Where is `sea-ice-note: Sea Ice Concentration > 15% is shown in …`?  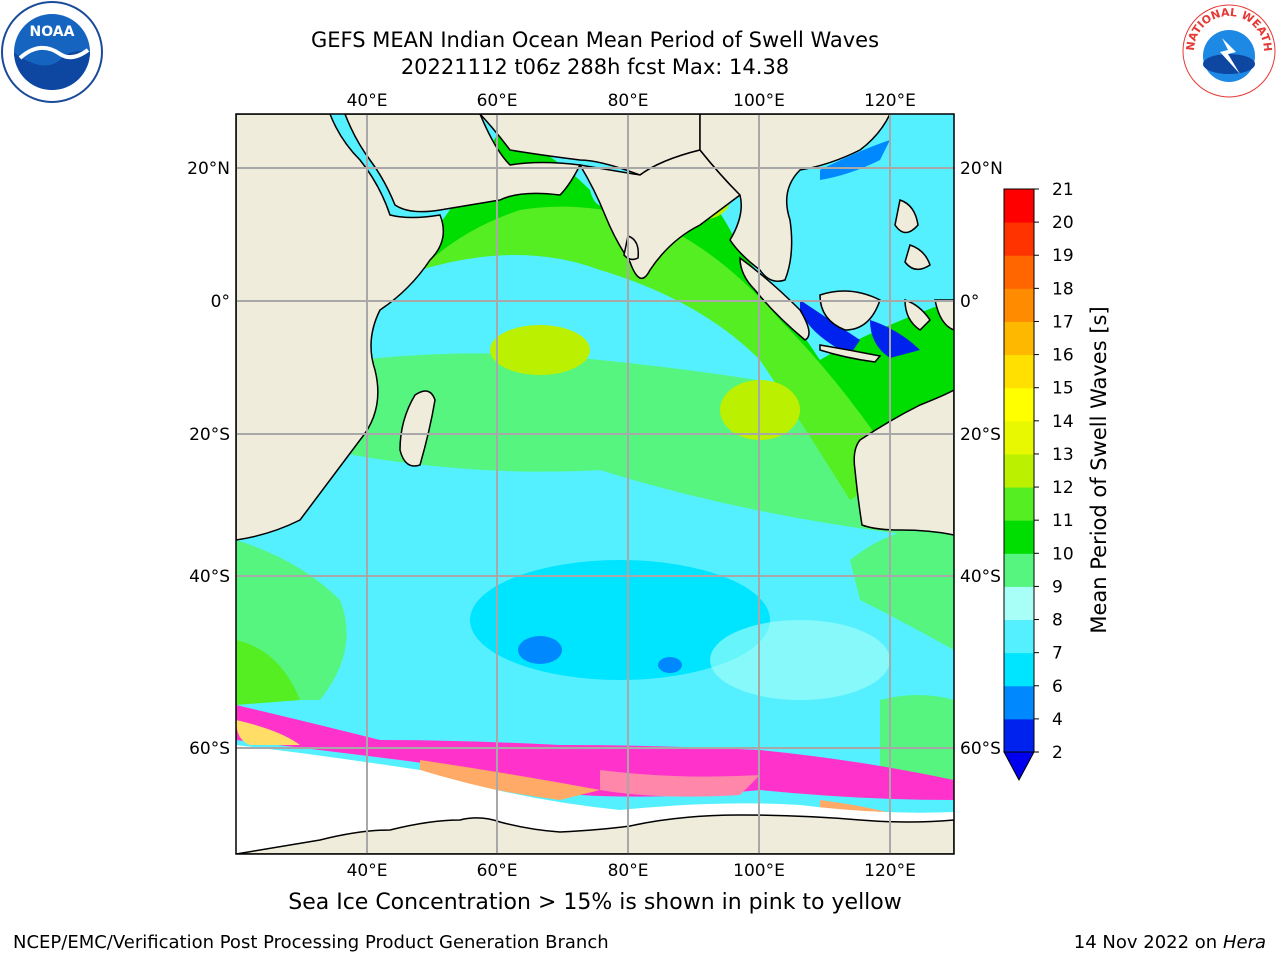 sea-ice-note: Sea Ice Concentration > 15% is shown in … is located at coordinates (595, 902).